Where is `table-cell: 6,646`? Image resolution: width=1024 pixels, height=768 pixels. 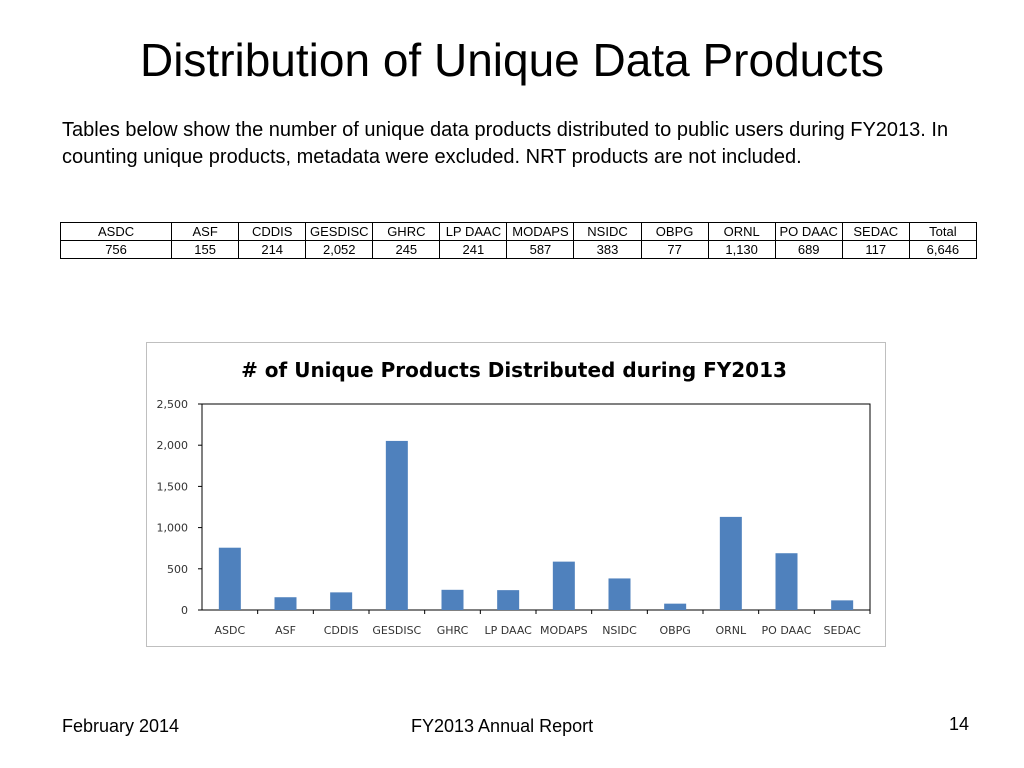
table-cell: 6,646 is located at coordinates (943, 249).